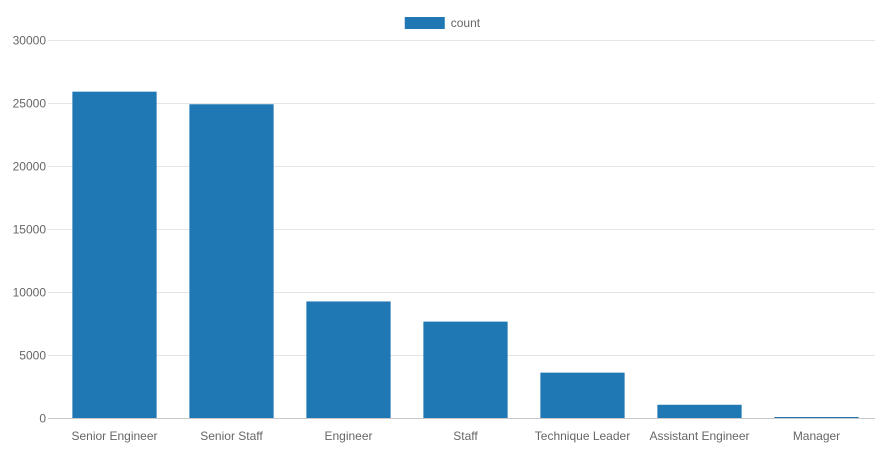 Image resolution: width=884 pixels, height=455 pixels. I want to click on x-tick-label: Staff, so click(465, 436).